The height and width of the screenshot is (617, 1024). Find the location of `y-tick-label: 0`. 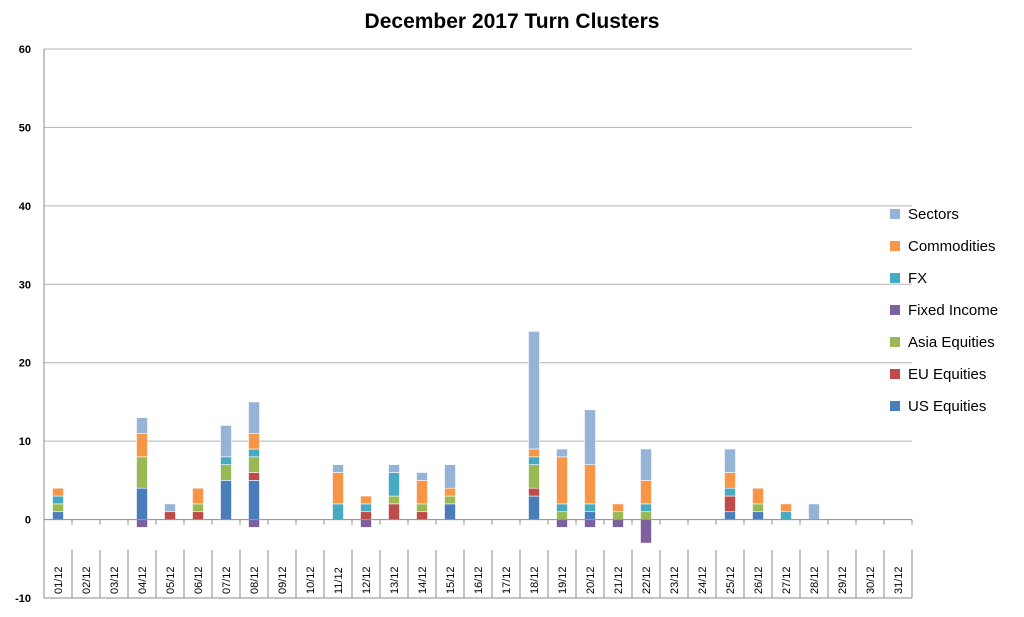

y-tick-label: 0 is located at coordinates (28, 521).